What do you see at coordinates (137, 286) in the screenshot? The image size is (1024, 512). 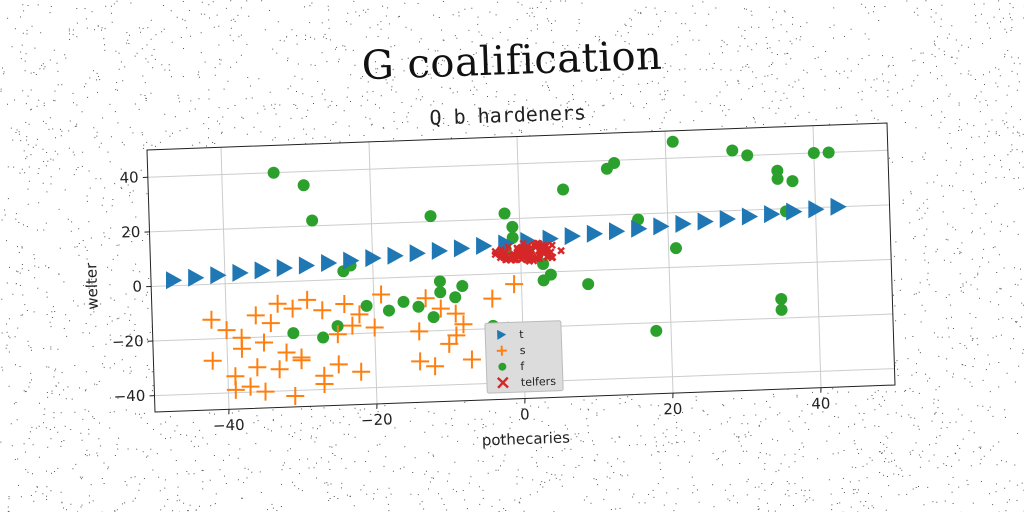 I see `y-tick-label: 0` at bounding box center [137, 286].